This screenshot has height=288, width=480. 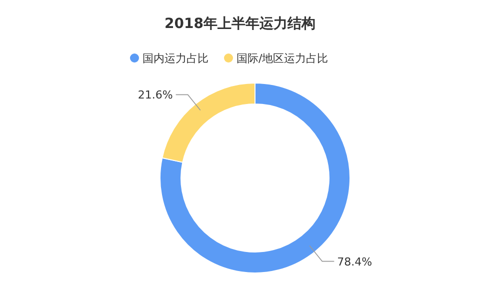 What do you see at coordinates (354, 261) in the screenshot?
I see `data-label: 78.4%` at bounding box center [354, 261].